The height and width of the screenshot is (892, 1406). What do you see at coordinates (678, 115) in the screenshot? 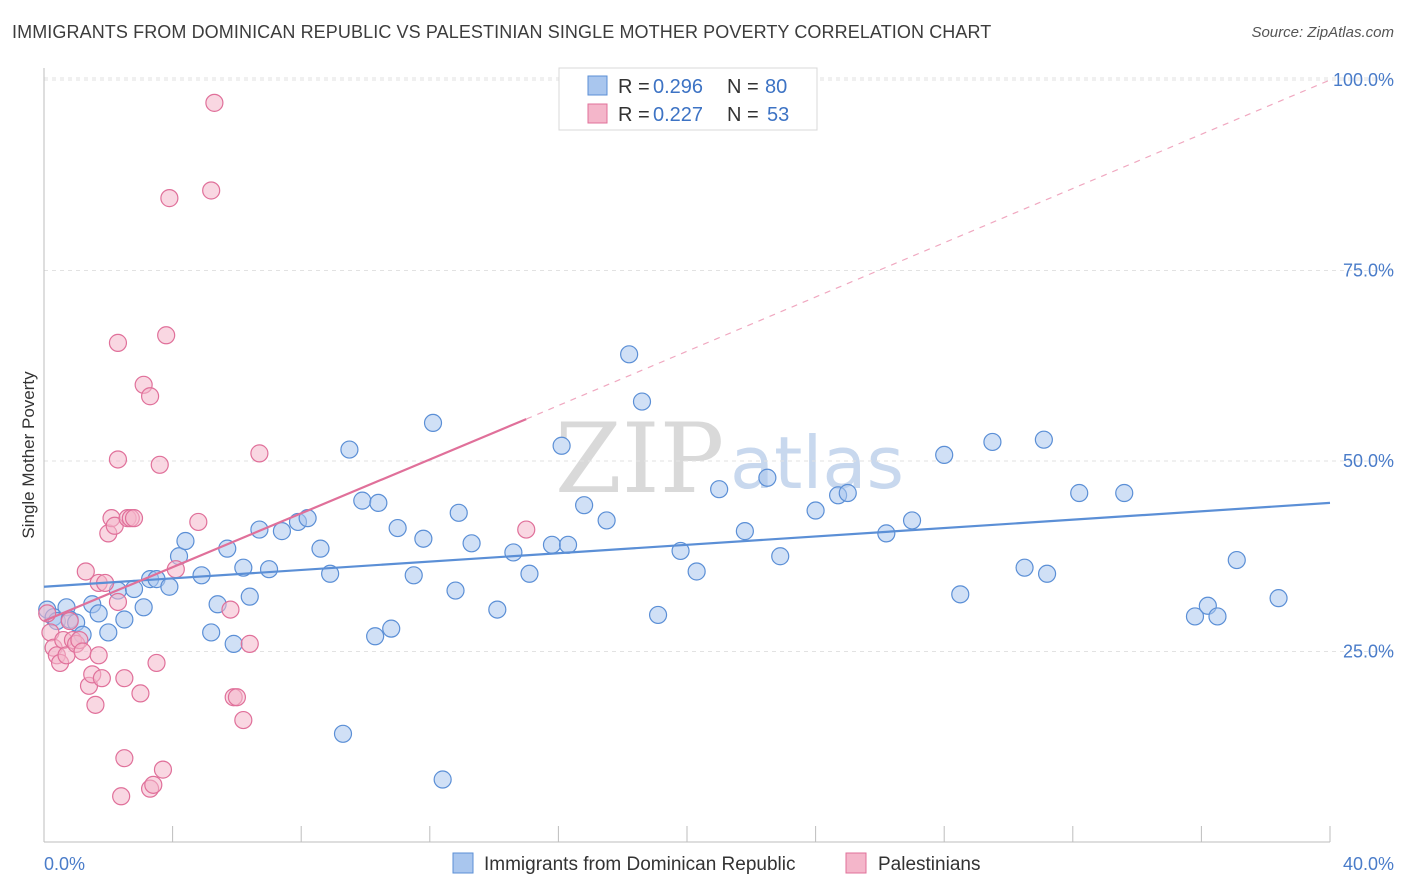
I see `legend-r-value-2: 0.227` at bounding box center [678, 115].